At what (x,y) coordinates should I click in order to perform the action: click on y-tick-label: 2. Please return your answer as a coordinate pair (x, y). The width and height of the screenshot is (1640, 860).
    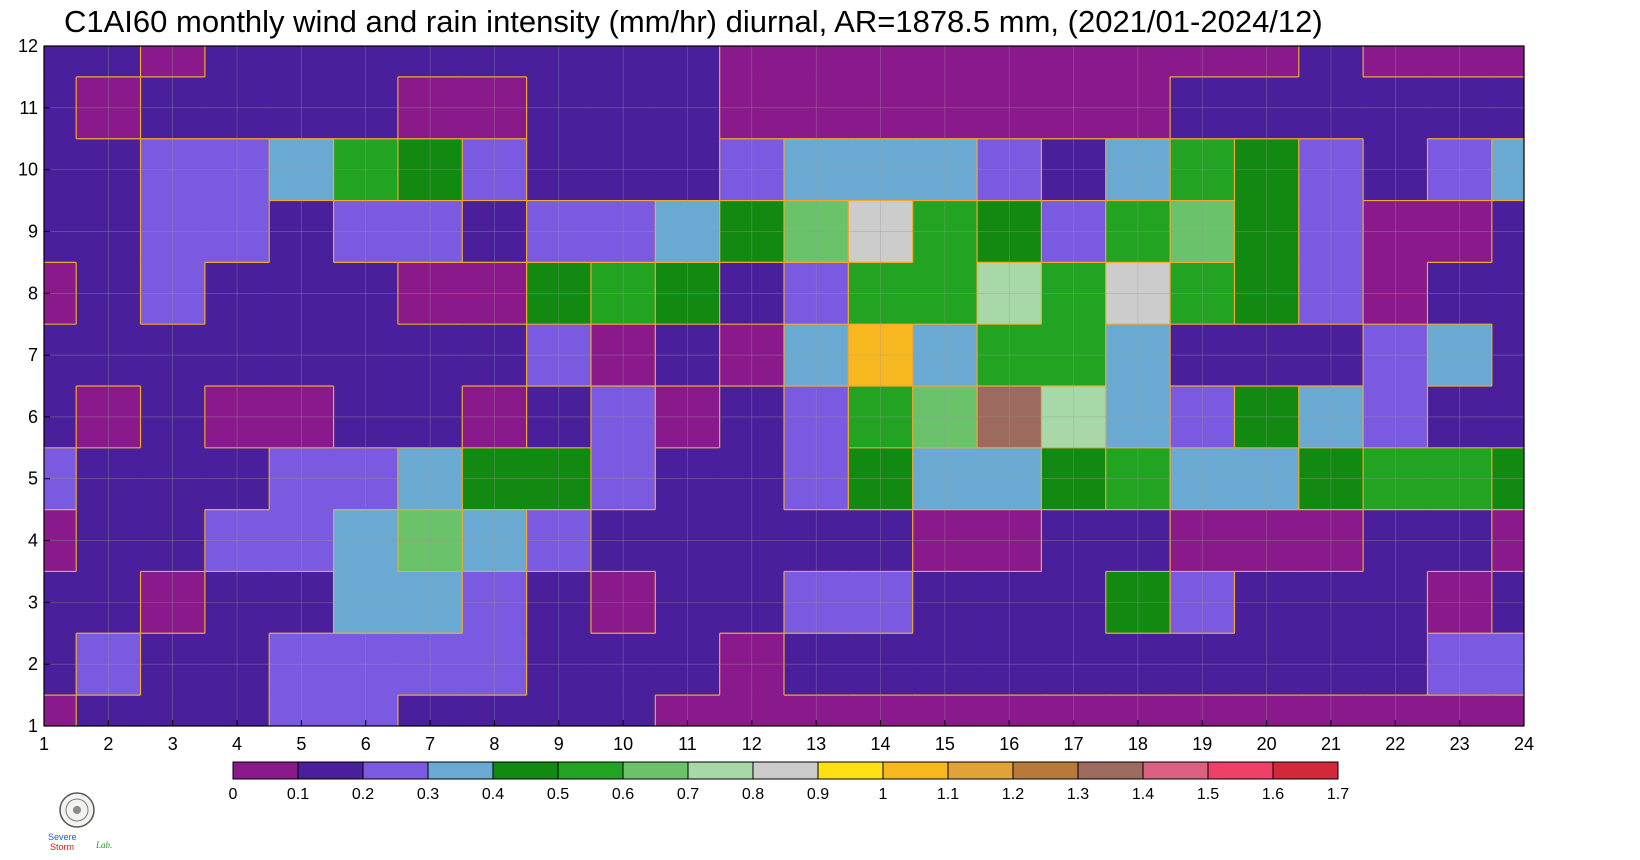
    Looking at the image, I should click on (33, 664).